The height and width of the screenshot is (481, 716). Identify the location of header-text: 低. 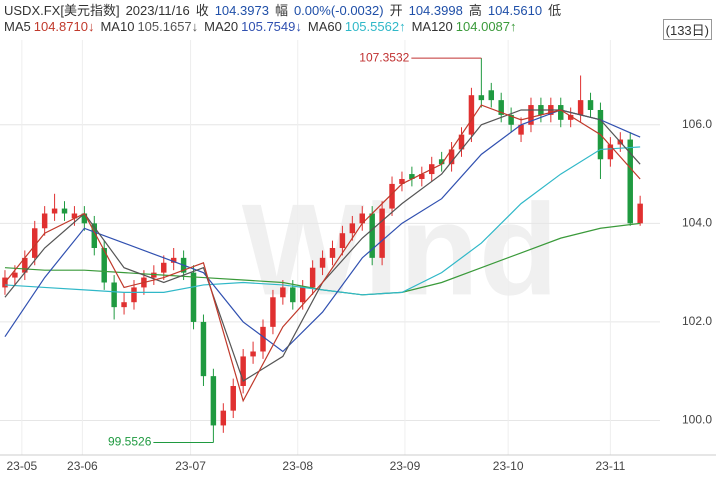
(555, 10).